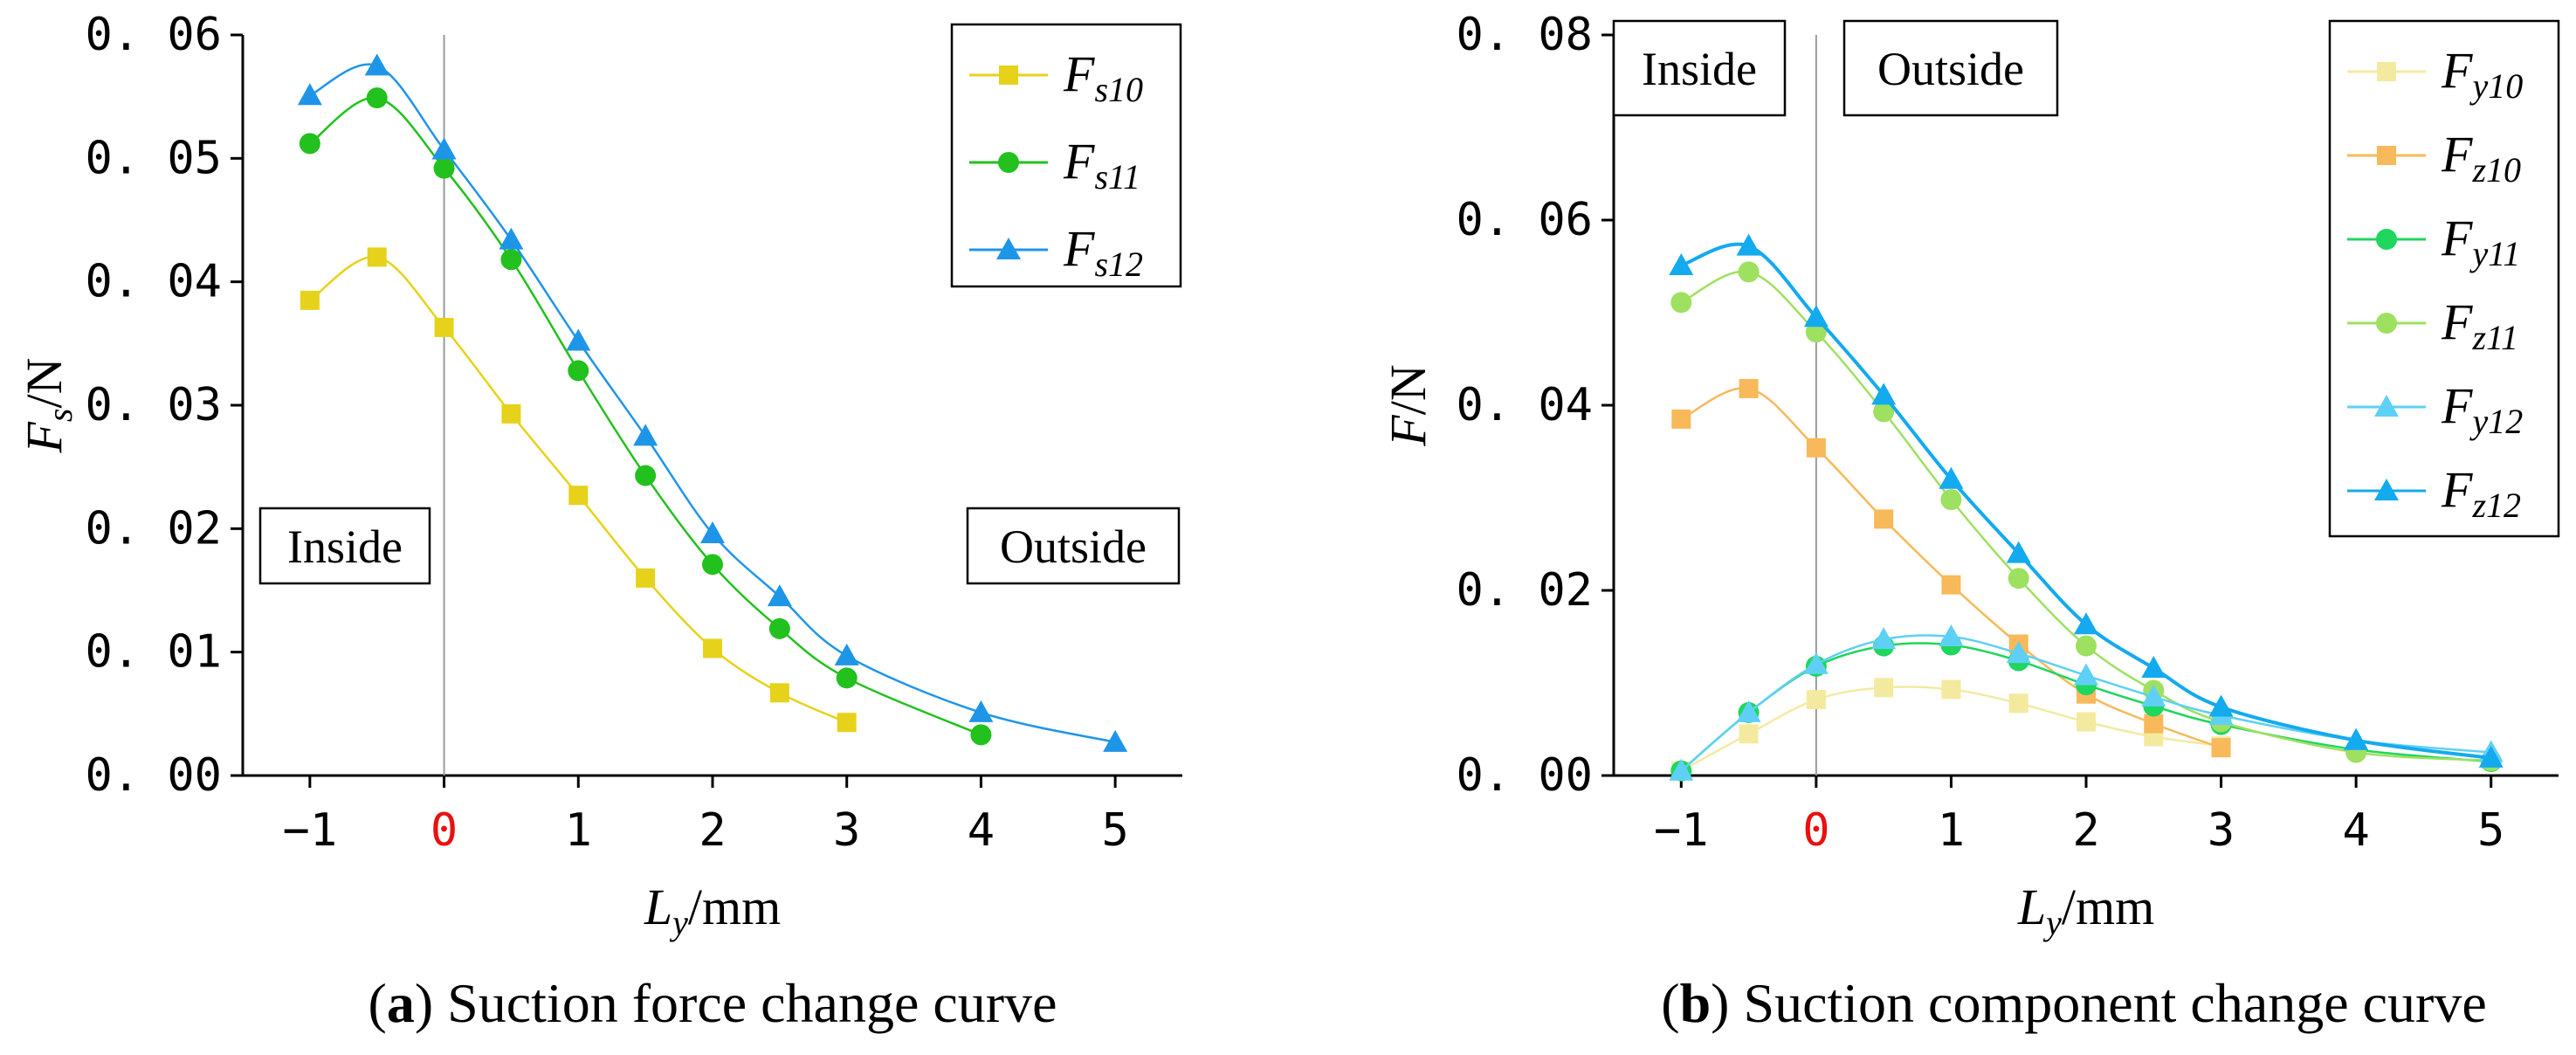  I want to click on legend-marker-y10, so click(2386, 71).